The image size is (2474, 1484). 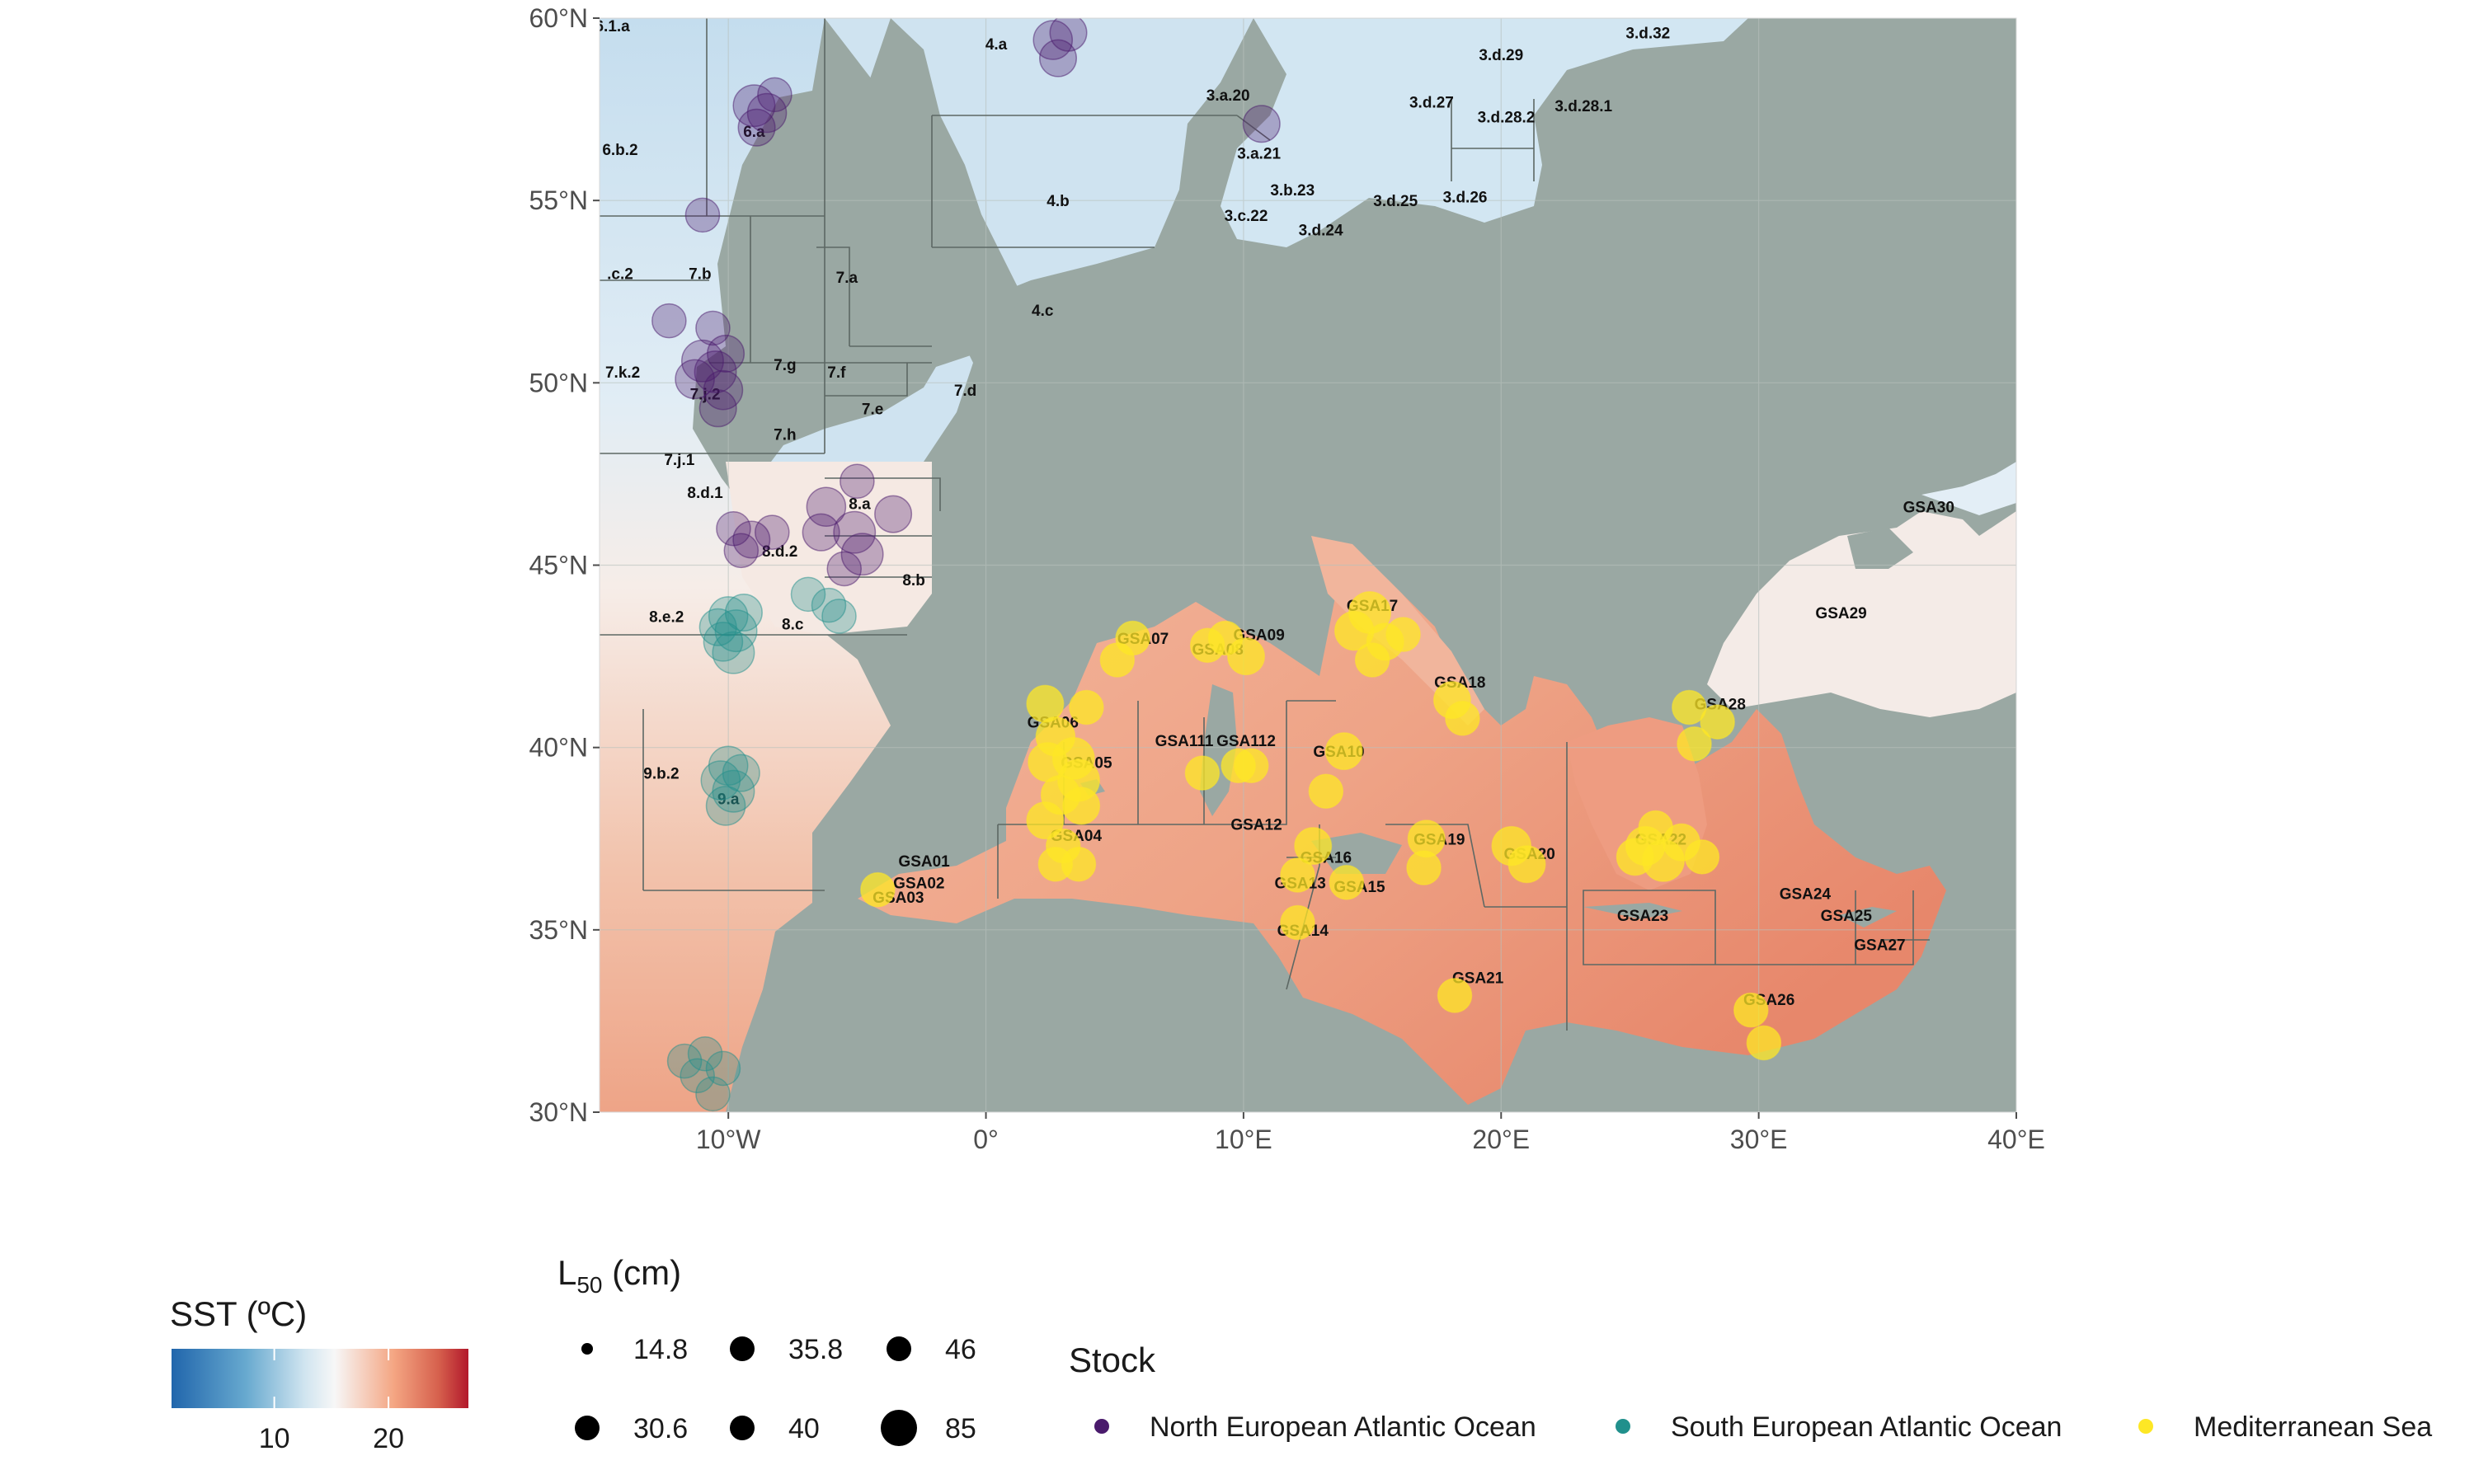 What do you see at coordinates (388, 1438) in the screenshot?
I see `sst-tick-label: 20` at bounding box center [388, 1438].